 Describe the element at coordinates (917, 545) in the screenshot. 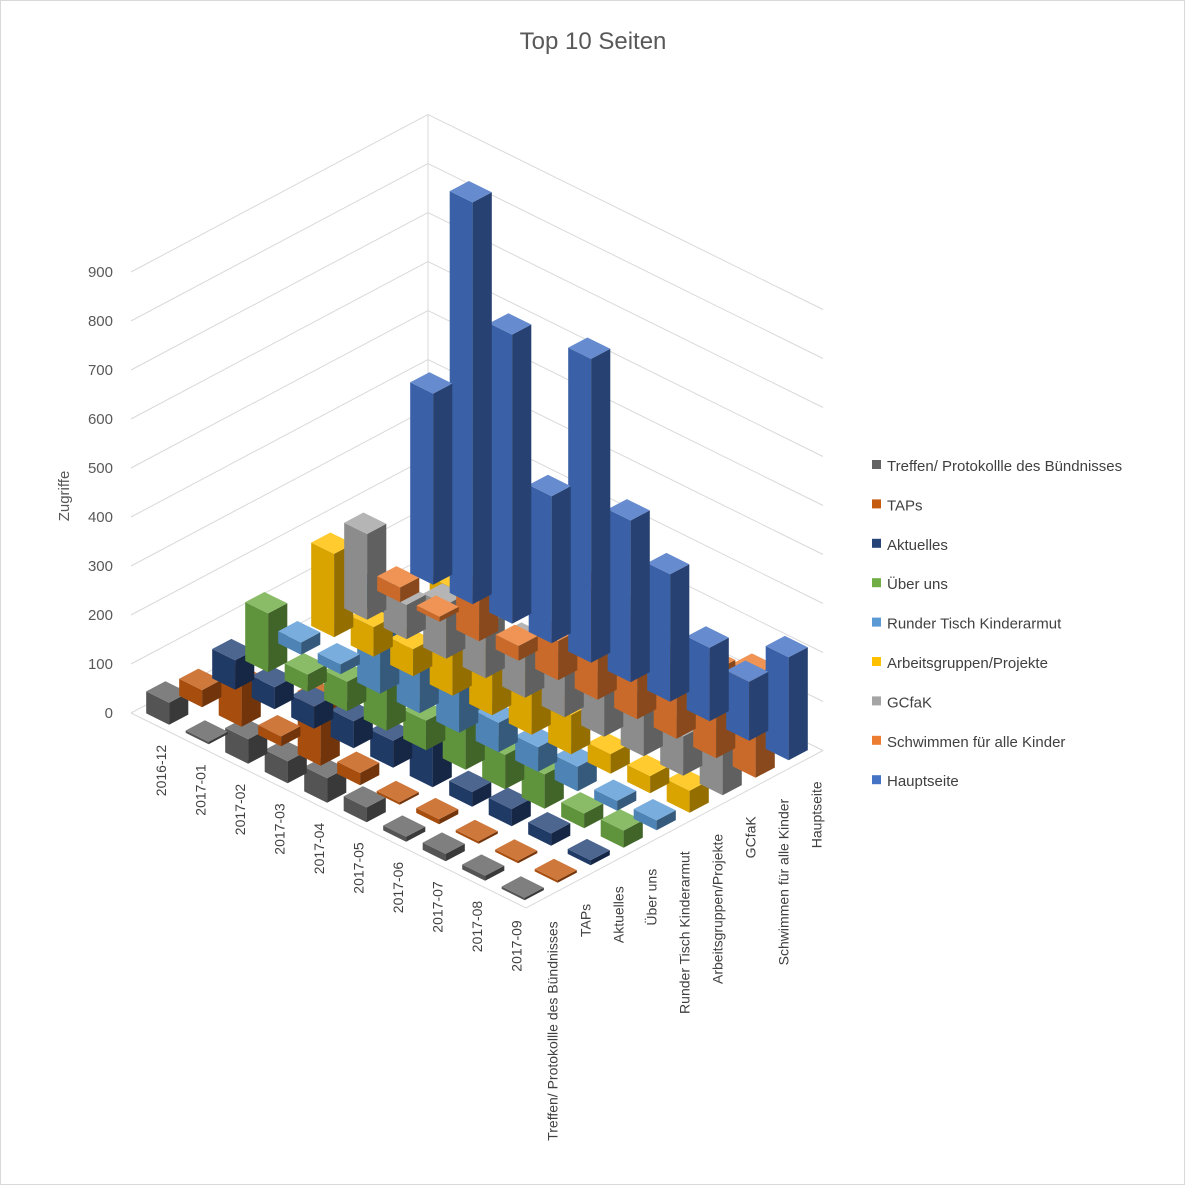

I see `legend-label: Aktuelles` at that location.